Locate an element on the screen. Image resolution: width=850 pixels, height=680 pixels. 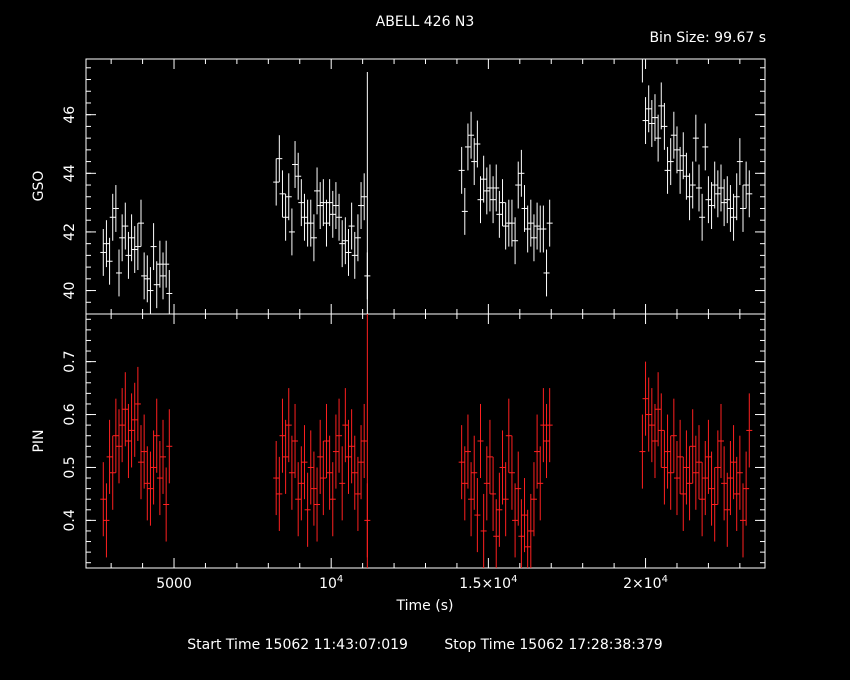
time-axis-ticks: 5000 104 1.5×104 2×10⁴ is located at coordinates (412, 583).